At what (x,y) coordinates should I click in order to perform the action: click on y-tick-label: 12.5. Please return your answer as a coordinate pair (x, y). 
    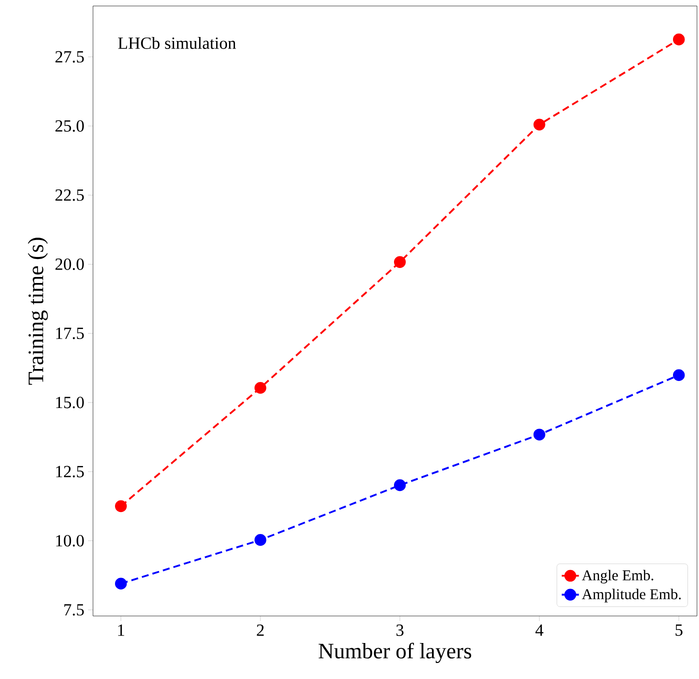
    Looking at the image, I should click on (70, 472).